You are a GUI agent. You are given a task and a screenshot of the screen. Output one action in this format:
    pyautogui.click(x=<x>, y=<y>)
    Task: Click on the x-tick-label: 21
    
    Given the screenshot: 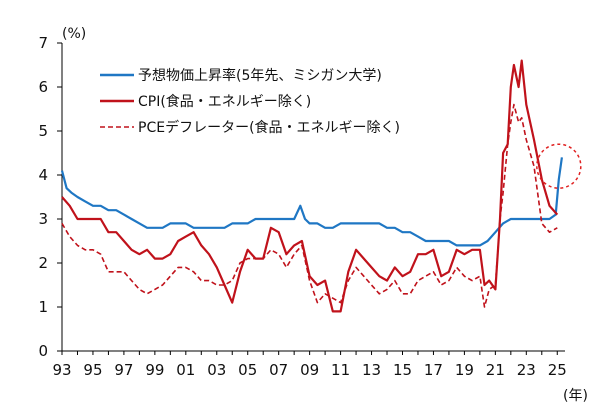 What is the action you would take?
    pyautogui.click(x=495, y=370)
    